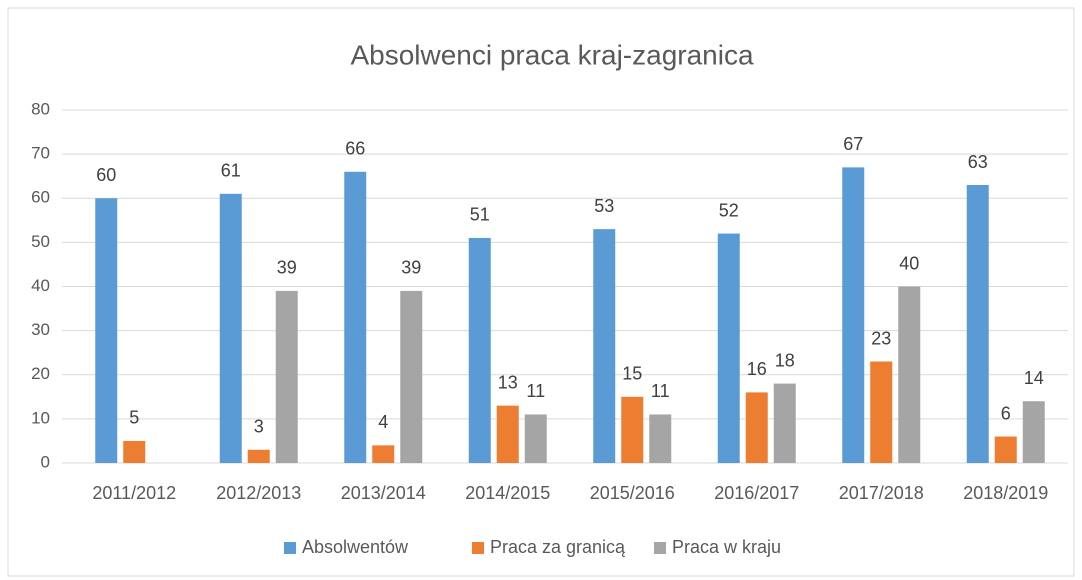 The width and height of the screenshot is (1082, 580). Describe the element at coordinates (259, 427) in the screenshot. I see `data-label: 3` at that location.